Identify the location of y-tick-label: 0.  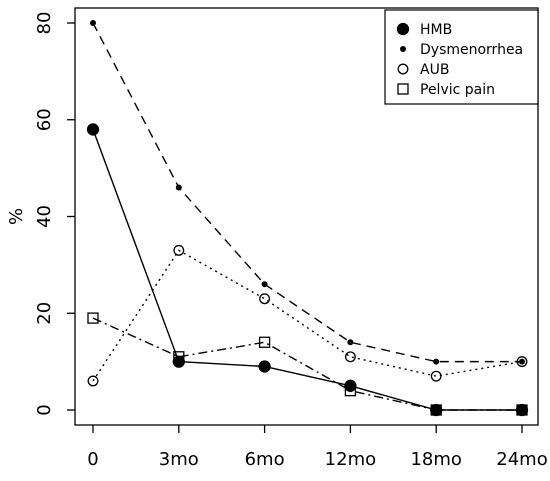
(44, 409).